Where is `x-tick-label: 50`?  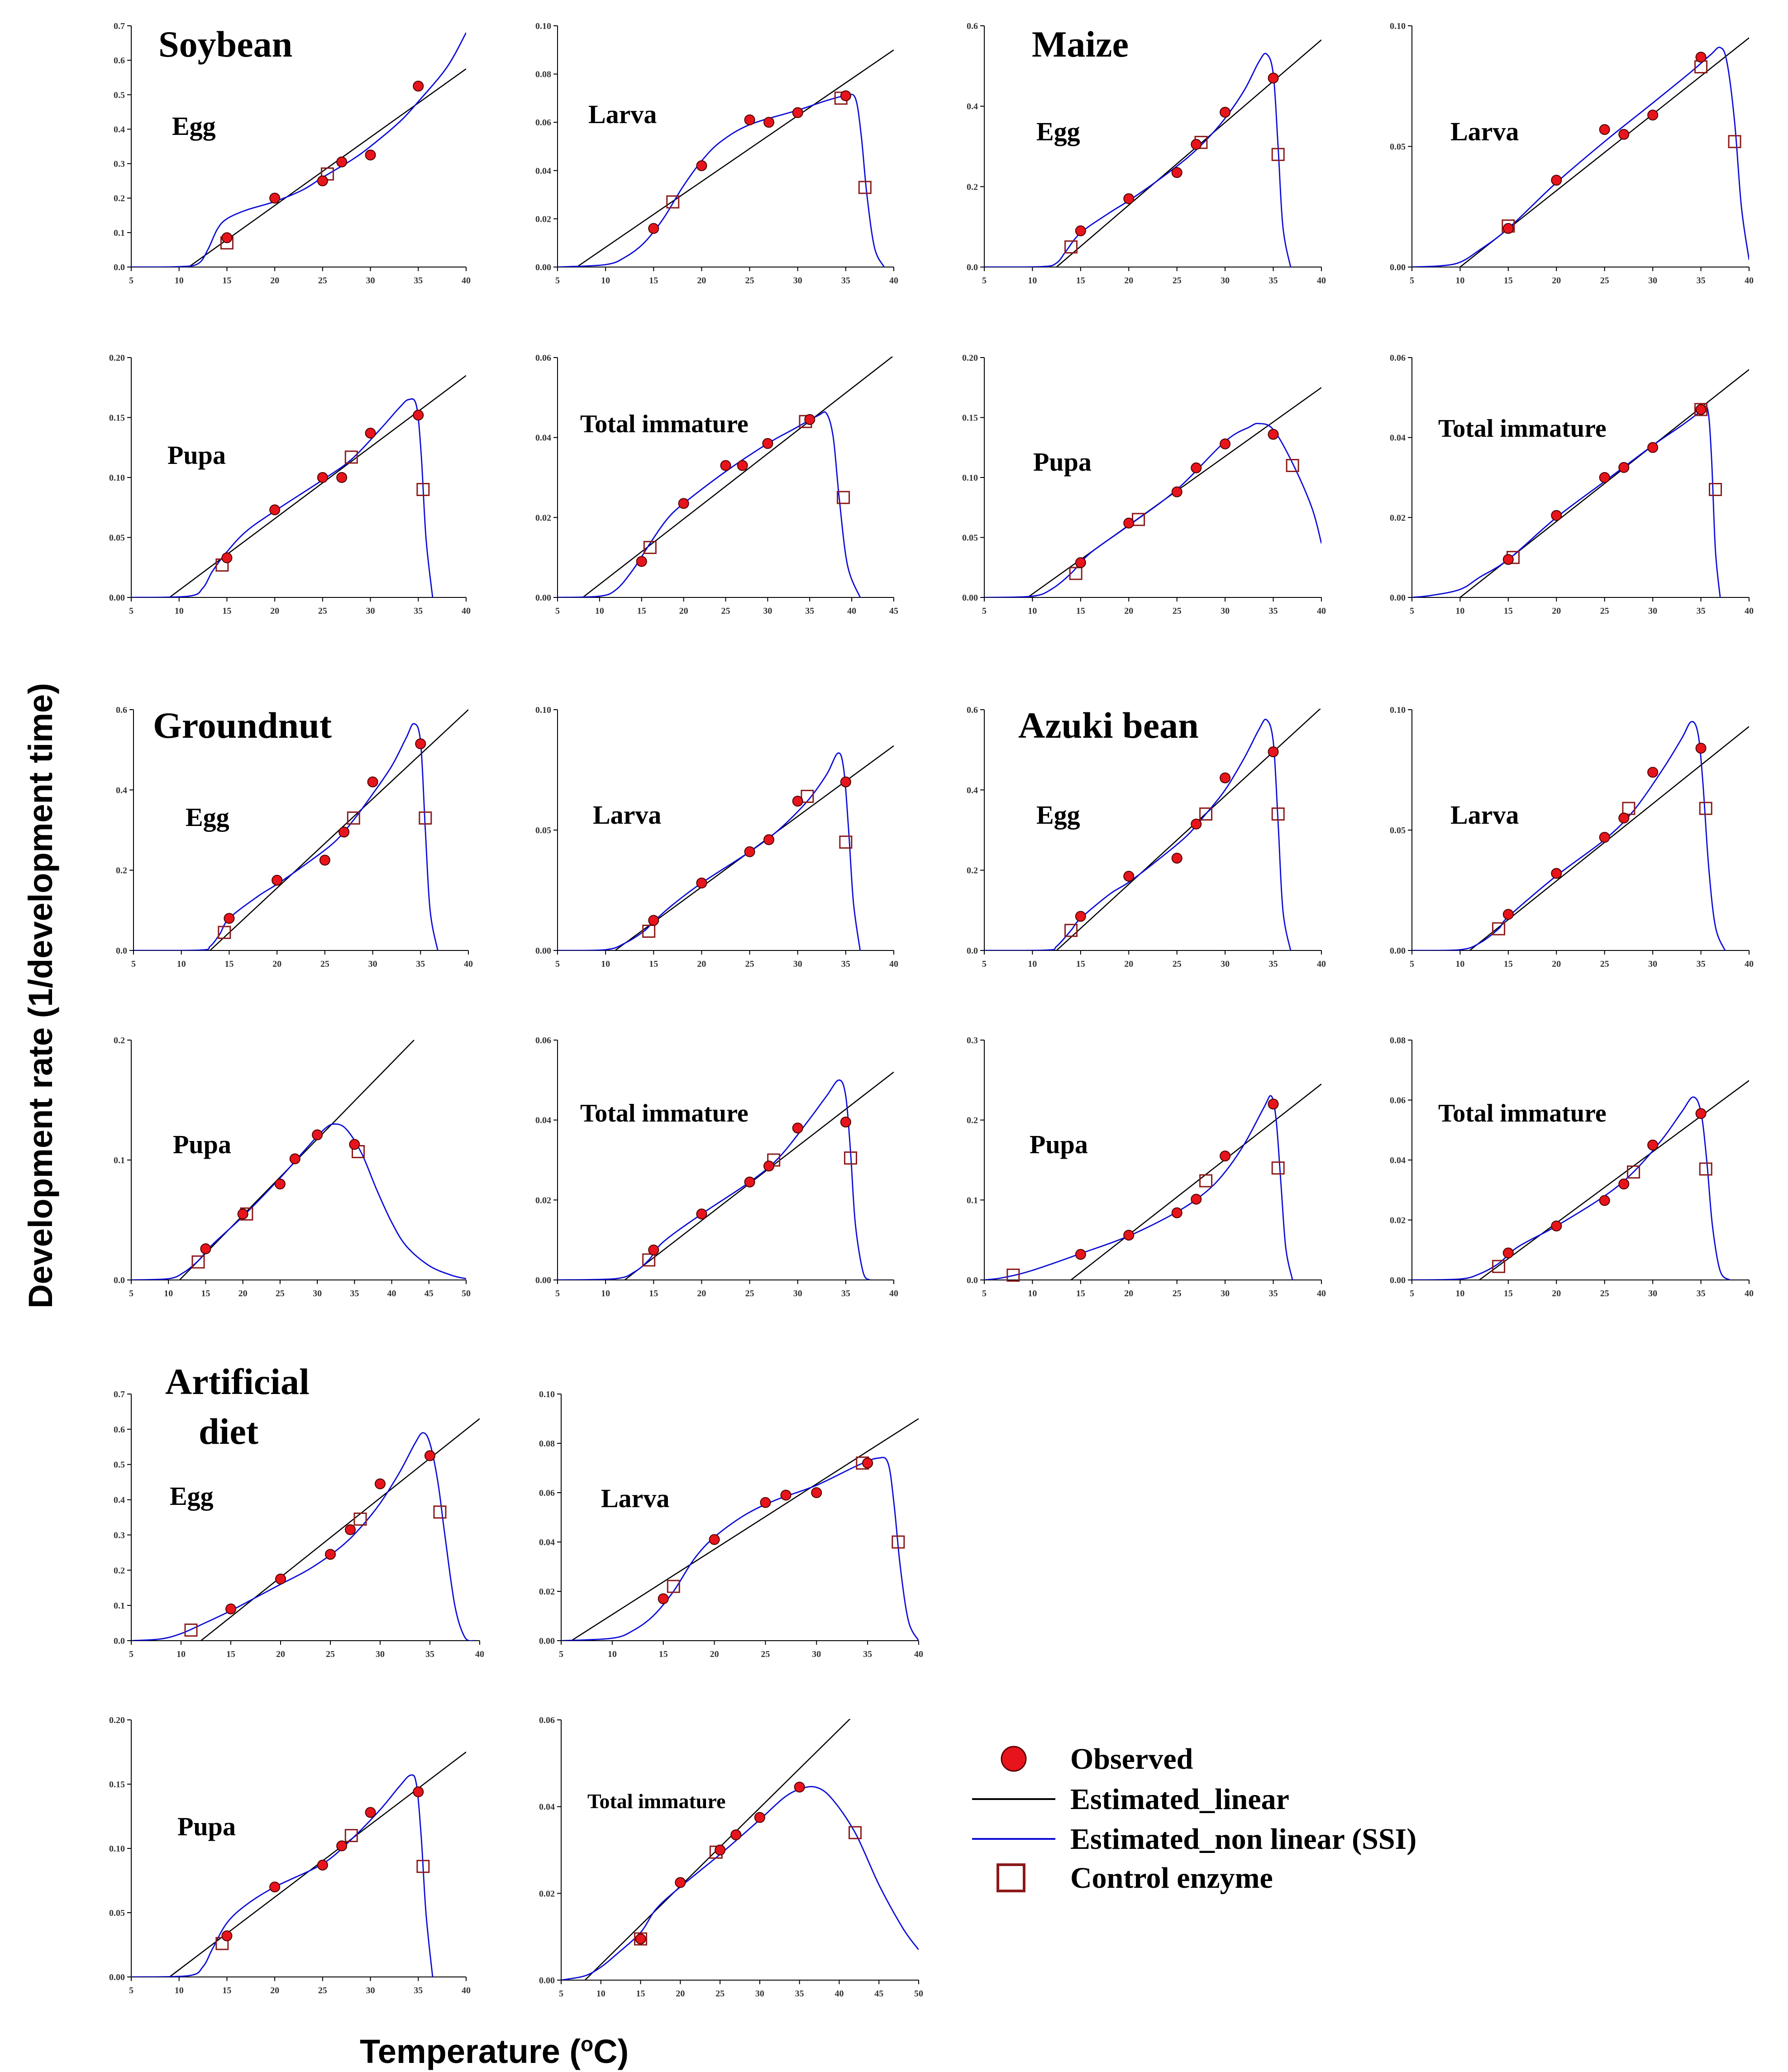 x-tick-label: 50 is located at coordinates (466, 1294).